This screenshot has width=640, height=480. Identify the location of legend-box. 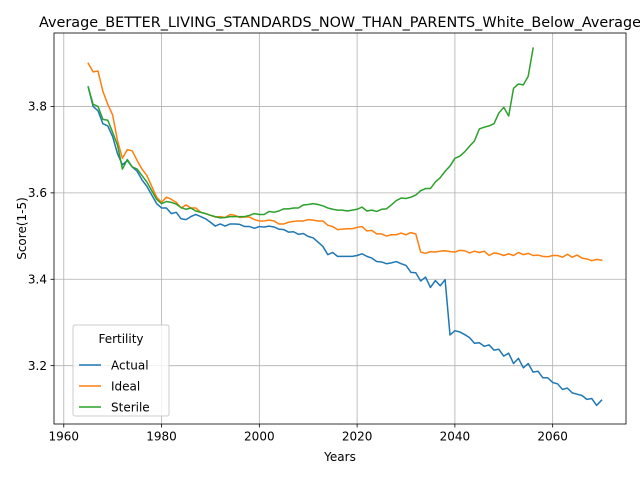
(121, 370).